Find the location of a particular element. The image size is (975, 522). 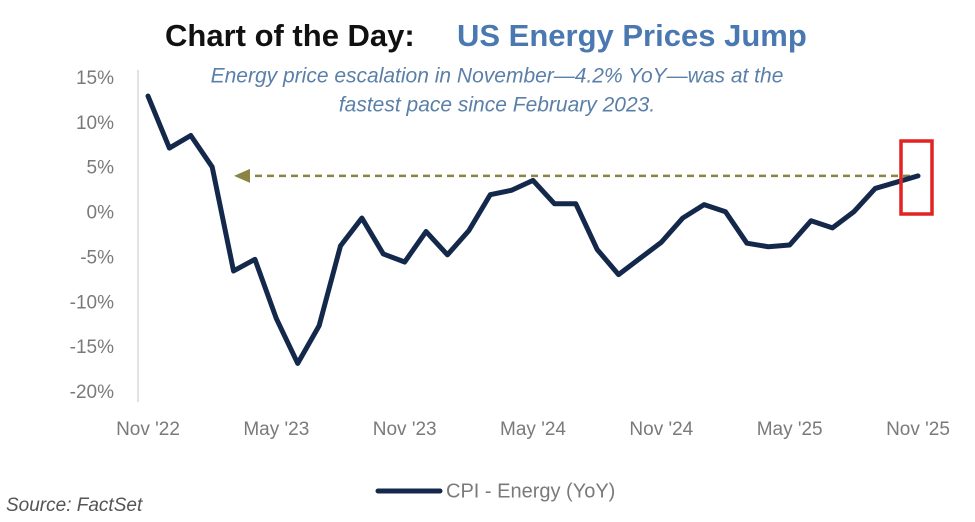

y-tick-label: 5% is located at coordinates (101, 168).